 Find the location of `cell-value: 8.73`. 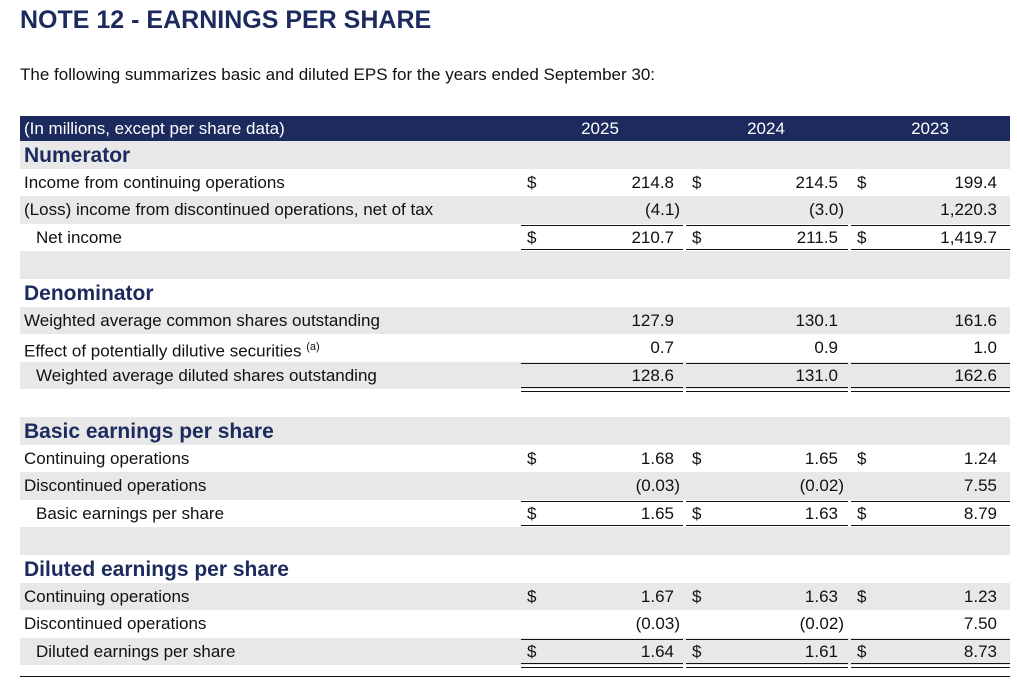

cell-value: 8.73 is located at coordinates (980, 651).